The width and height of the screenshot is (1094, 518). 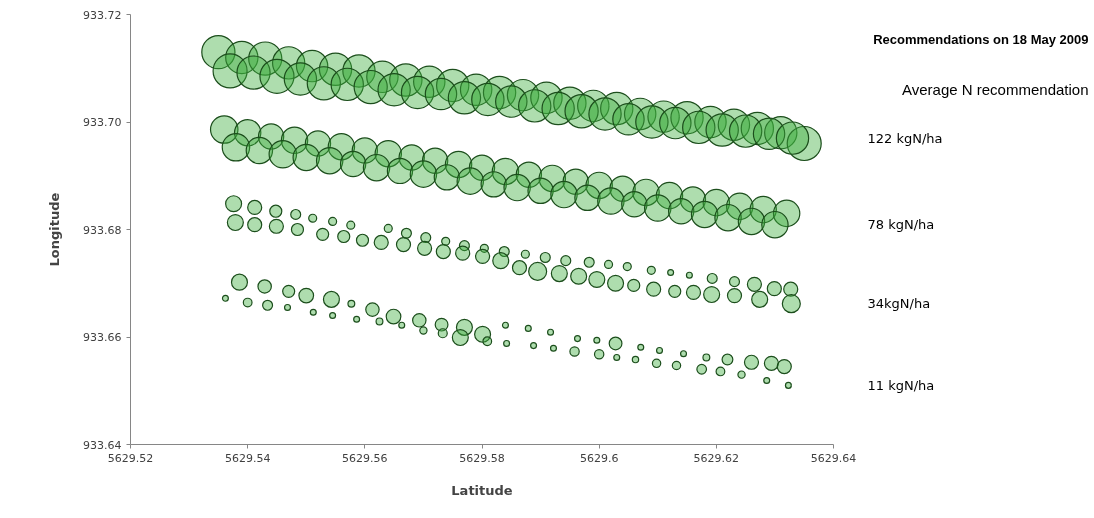 I want to click on text: 11 kgN/ha, so click(x=901, y=385).